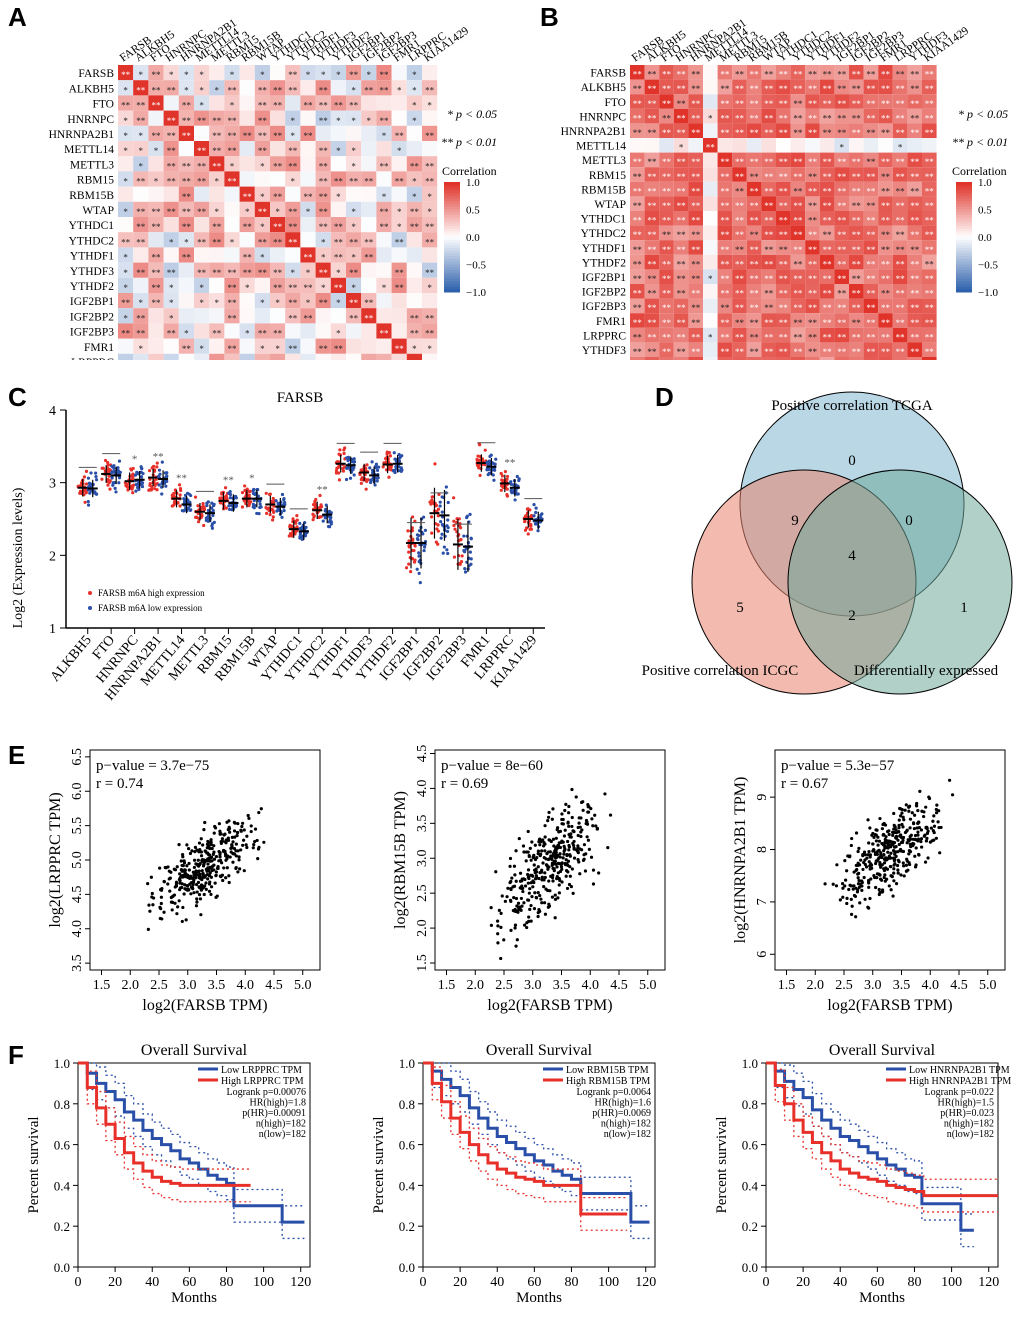 Image resolution: width=1020 pixels, height=1325 pixels. I want to click on row-label: HNRNPA2B1, so click(82, 135).